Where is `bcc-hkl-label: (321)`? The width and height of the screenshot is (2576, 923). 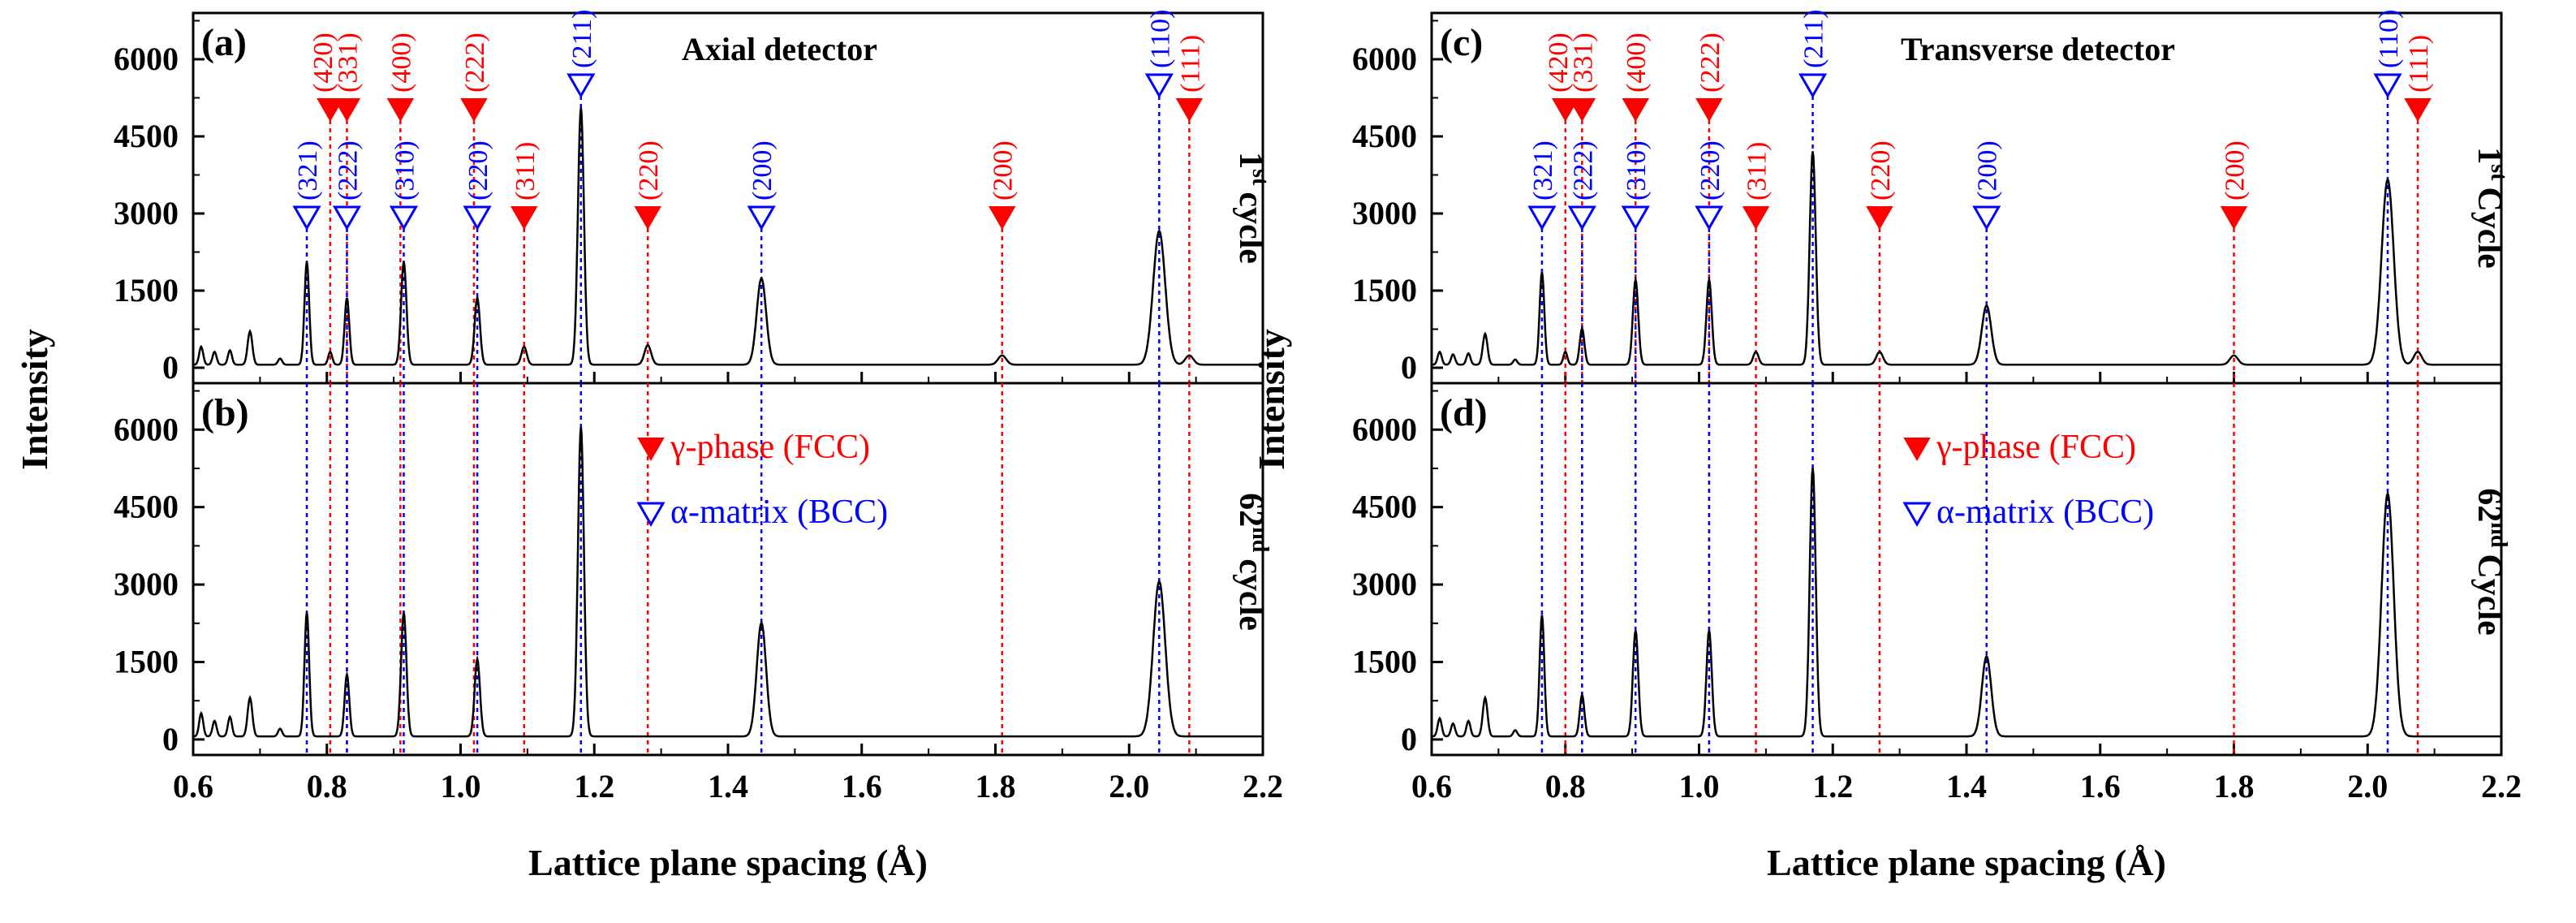
bcc-hkl-label: (321) is located at coordinates (1543, 170).